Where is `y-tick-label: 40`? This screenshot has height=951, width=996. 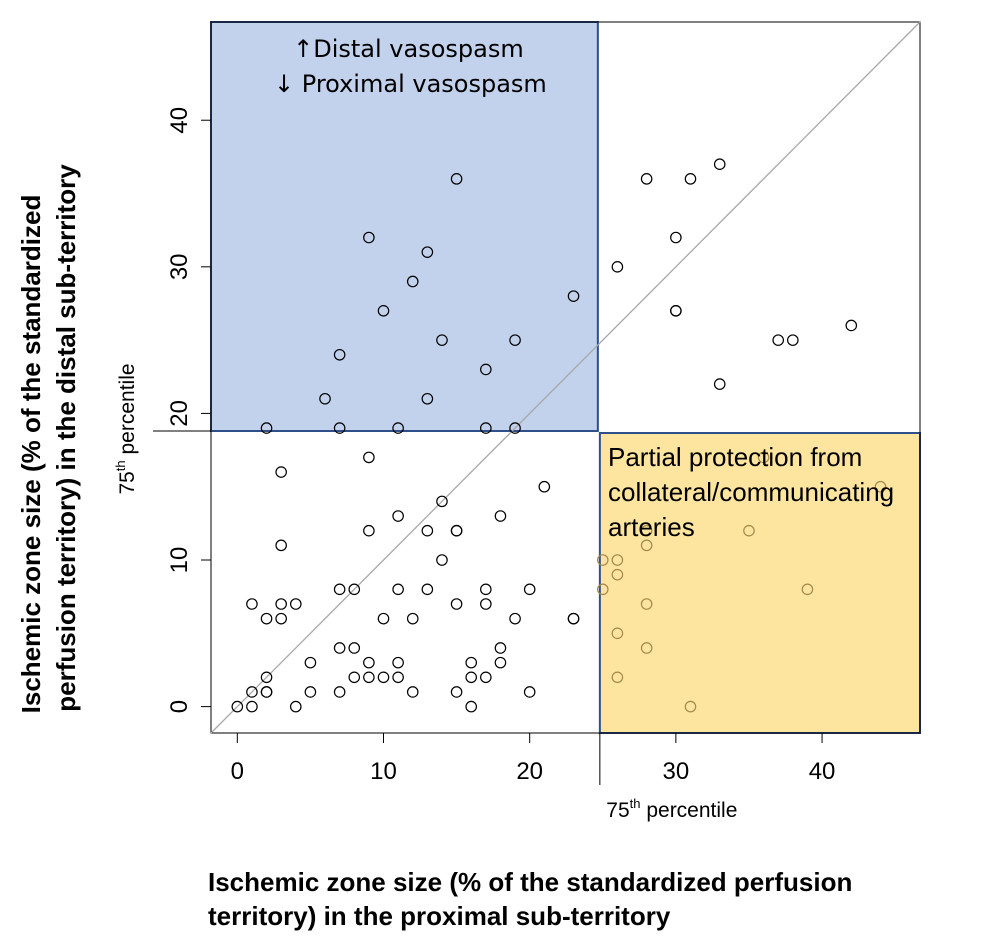 y-tick-label: 40 is located at coordinates (179, 120).